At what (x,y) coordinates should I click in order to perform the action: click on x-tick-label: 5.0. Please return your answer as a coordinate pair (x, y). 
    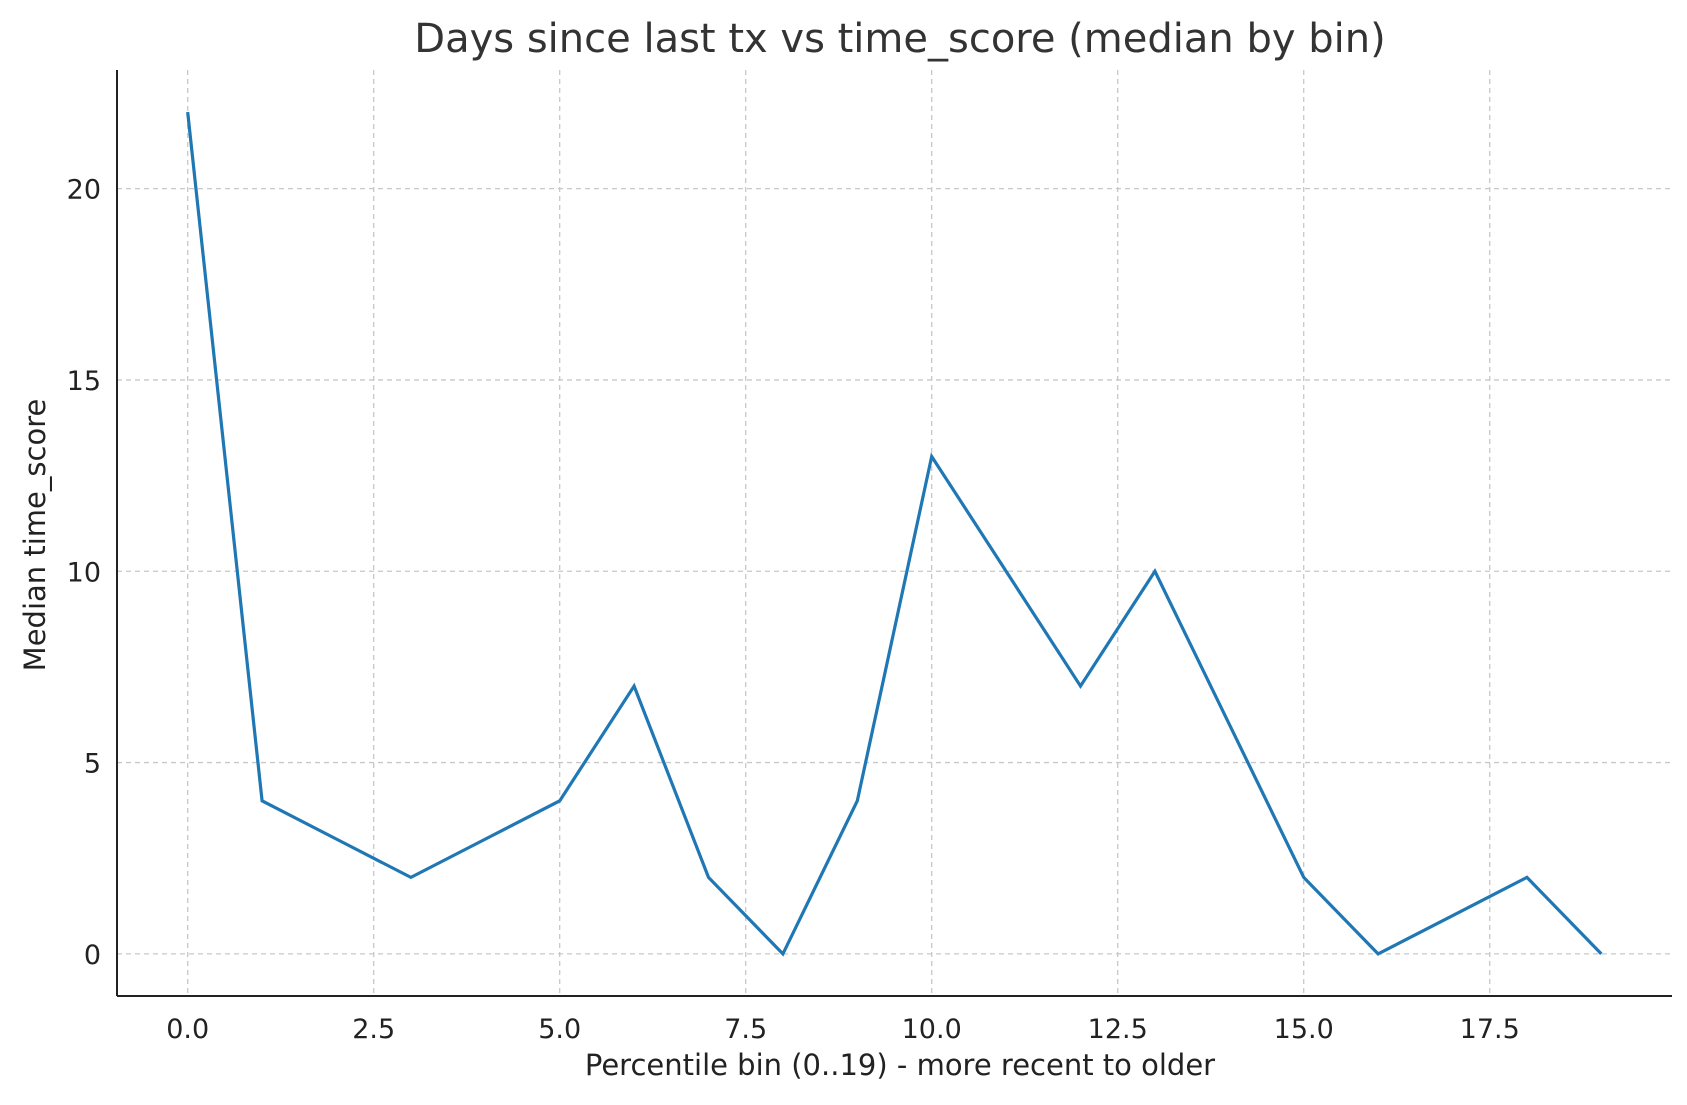
    Looking at the image, I should click on (559, 1029).